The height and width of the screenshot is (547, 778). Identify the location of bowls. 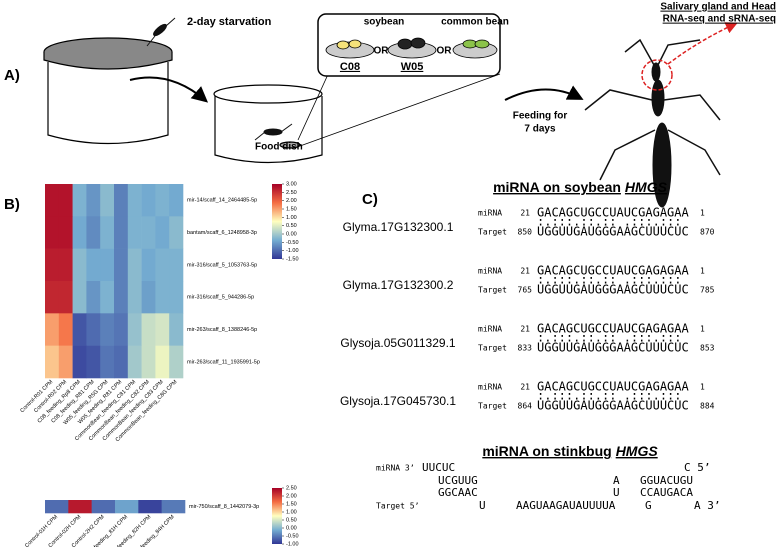
(411, 48).